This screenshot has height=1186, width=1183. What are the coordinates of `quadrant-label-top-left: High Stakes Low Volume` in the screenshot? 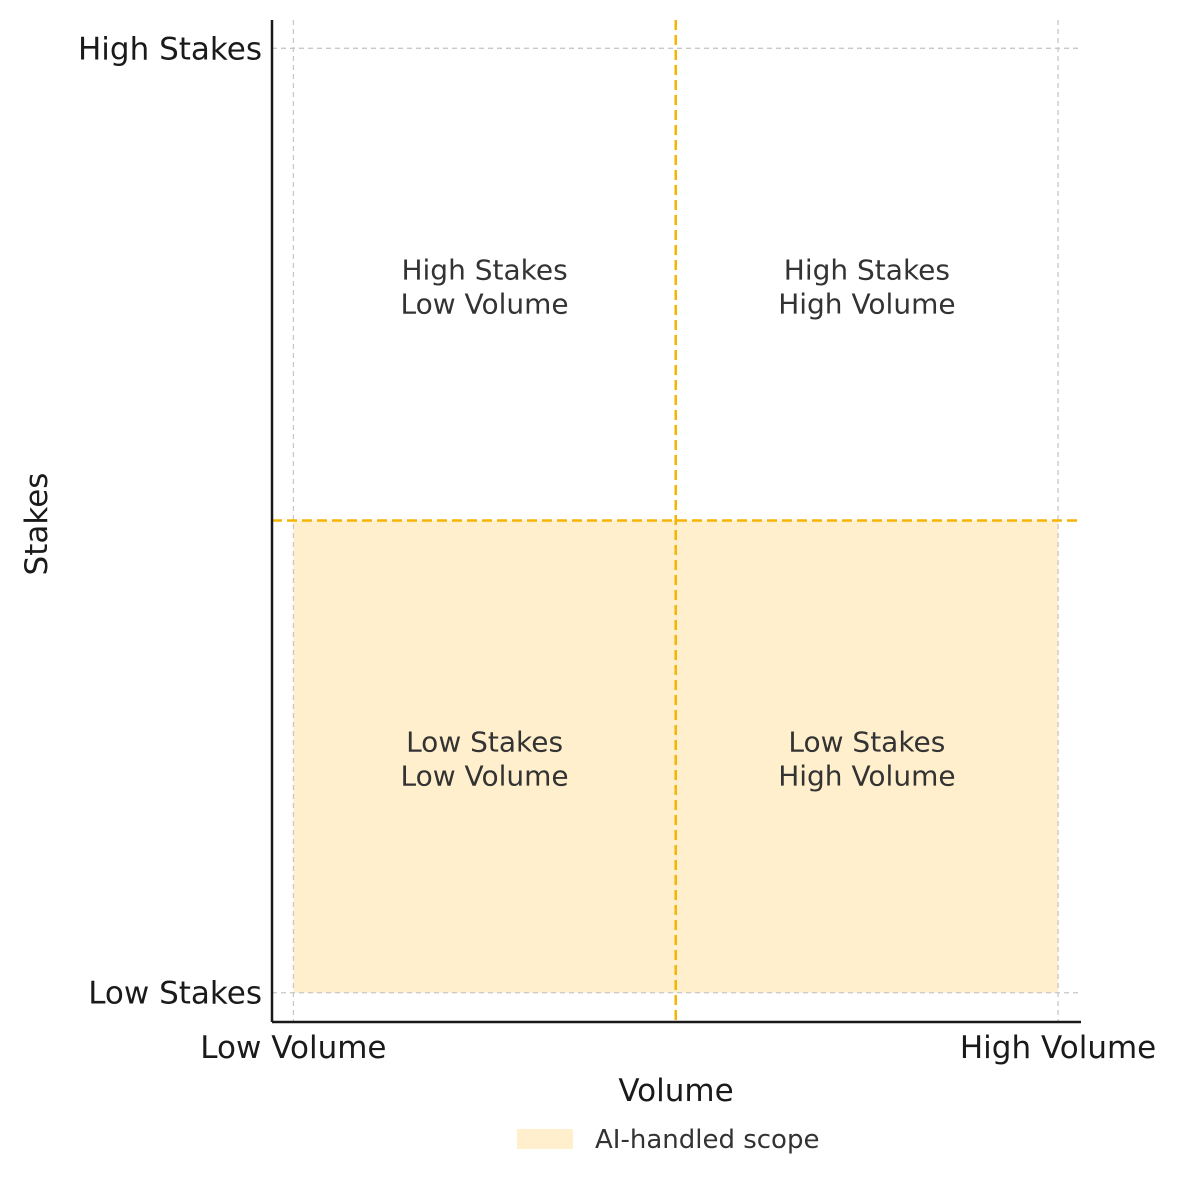 It's located at (484, 286).